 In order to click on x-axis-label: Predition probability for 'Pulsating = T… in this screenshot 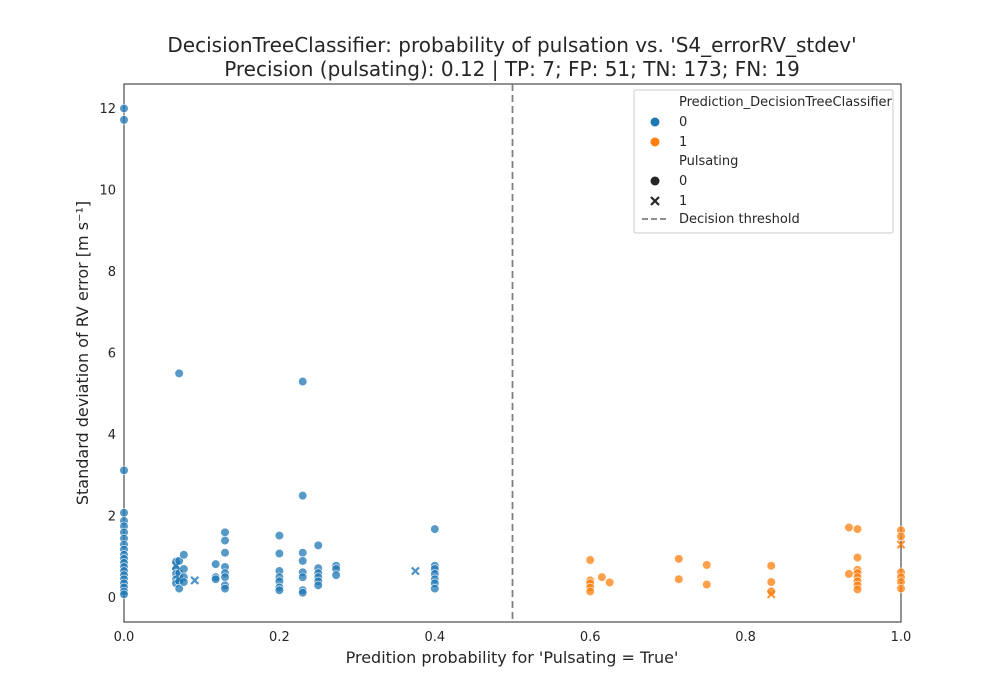, I will do `click(512, 657)`.